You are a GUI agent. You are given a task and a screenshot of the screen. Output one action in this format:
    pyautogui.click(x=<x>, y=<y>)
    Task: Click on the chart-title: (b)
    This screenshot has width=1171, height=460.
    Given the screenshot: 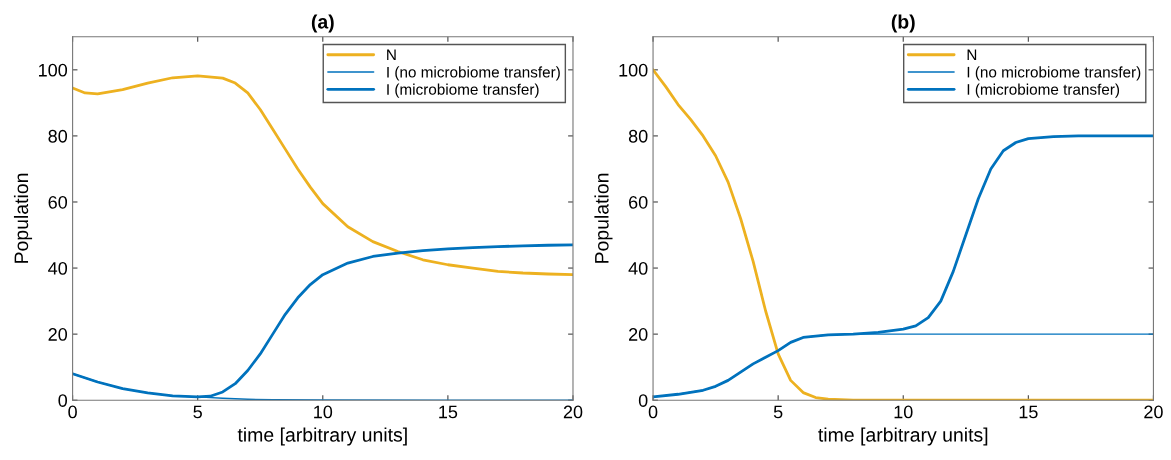 What is the action you would take?
    pyautogui.click(x=903, y=23)
    